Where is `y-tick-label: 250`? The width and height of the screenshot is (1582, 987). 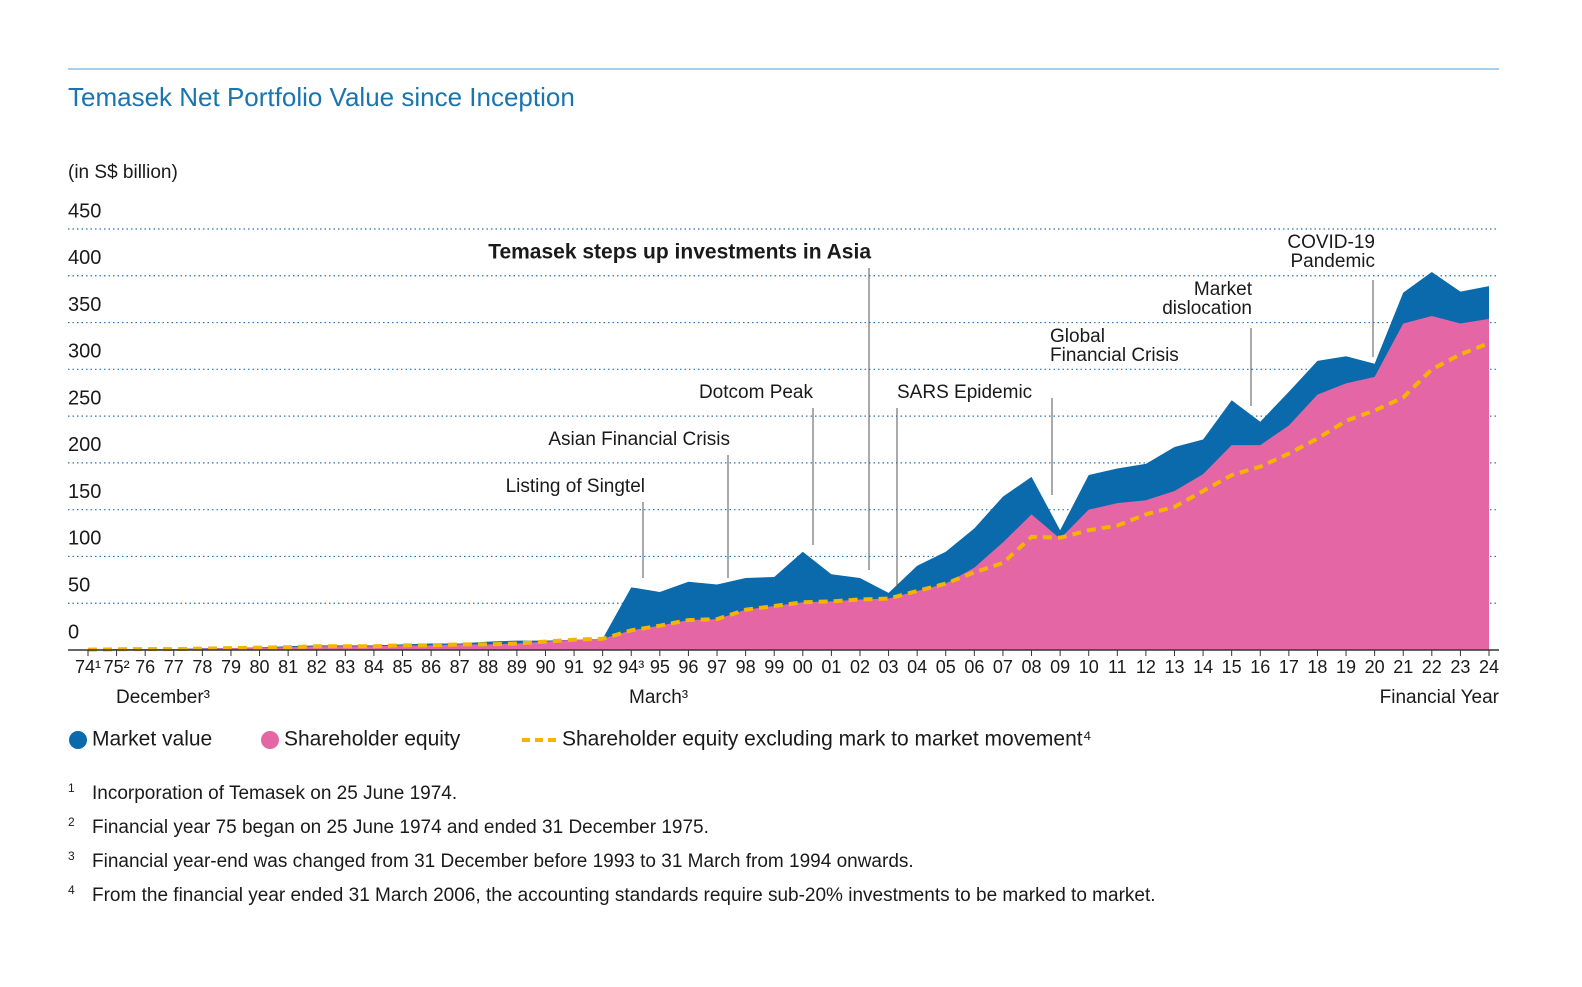 y-tick-label: 250 is located at coordinates (84, 398).